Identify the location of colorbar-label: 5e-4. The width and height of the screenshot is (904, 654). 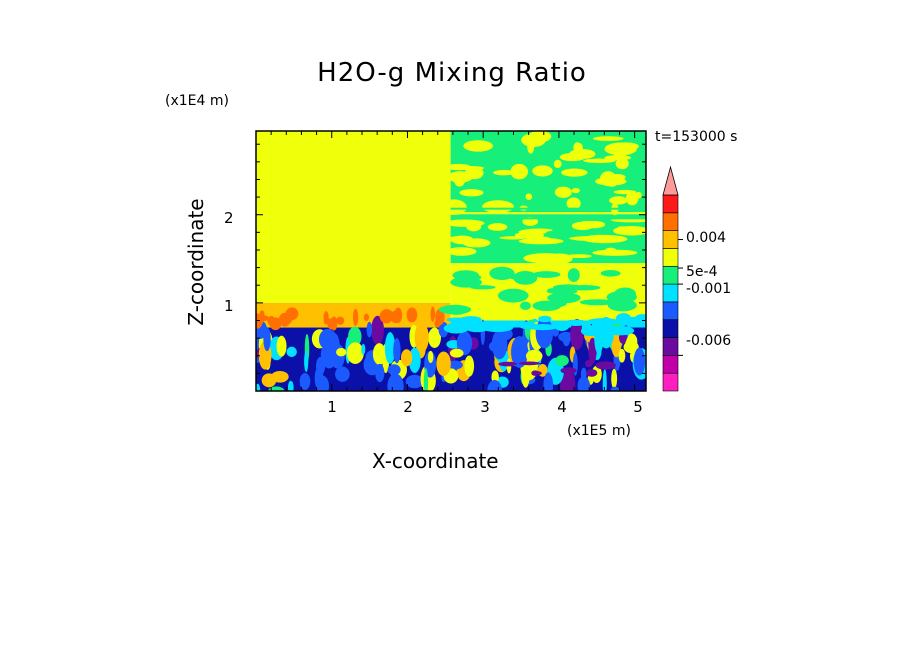
(702, 272).